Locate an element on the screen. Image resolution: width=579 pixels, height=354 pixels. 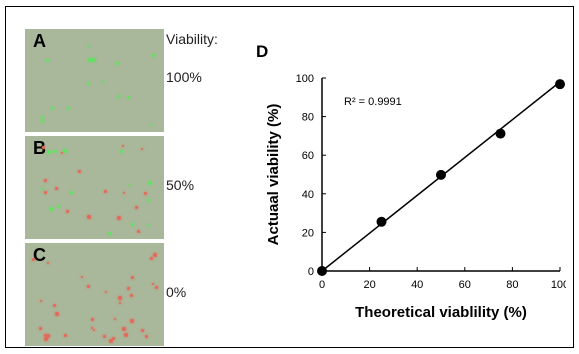
y-tick-label: 40 is located at coordinates (308, 195).